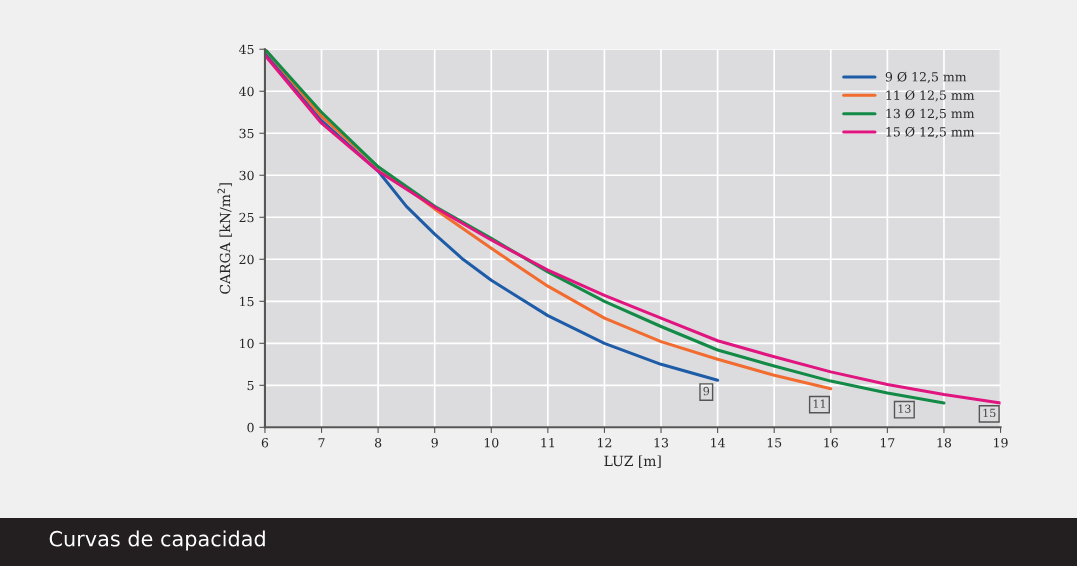  What do you see at coordinates (1001, 442) in the screenshot?
I see `x-tick-label: 19` at bounding box center [1001, 442].